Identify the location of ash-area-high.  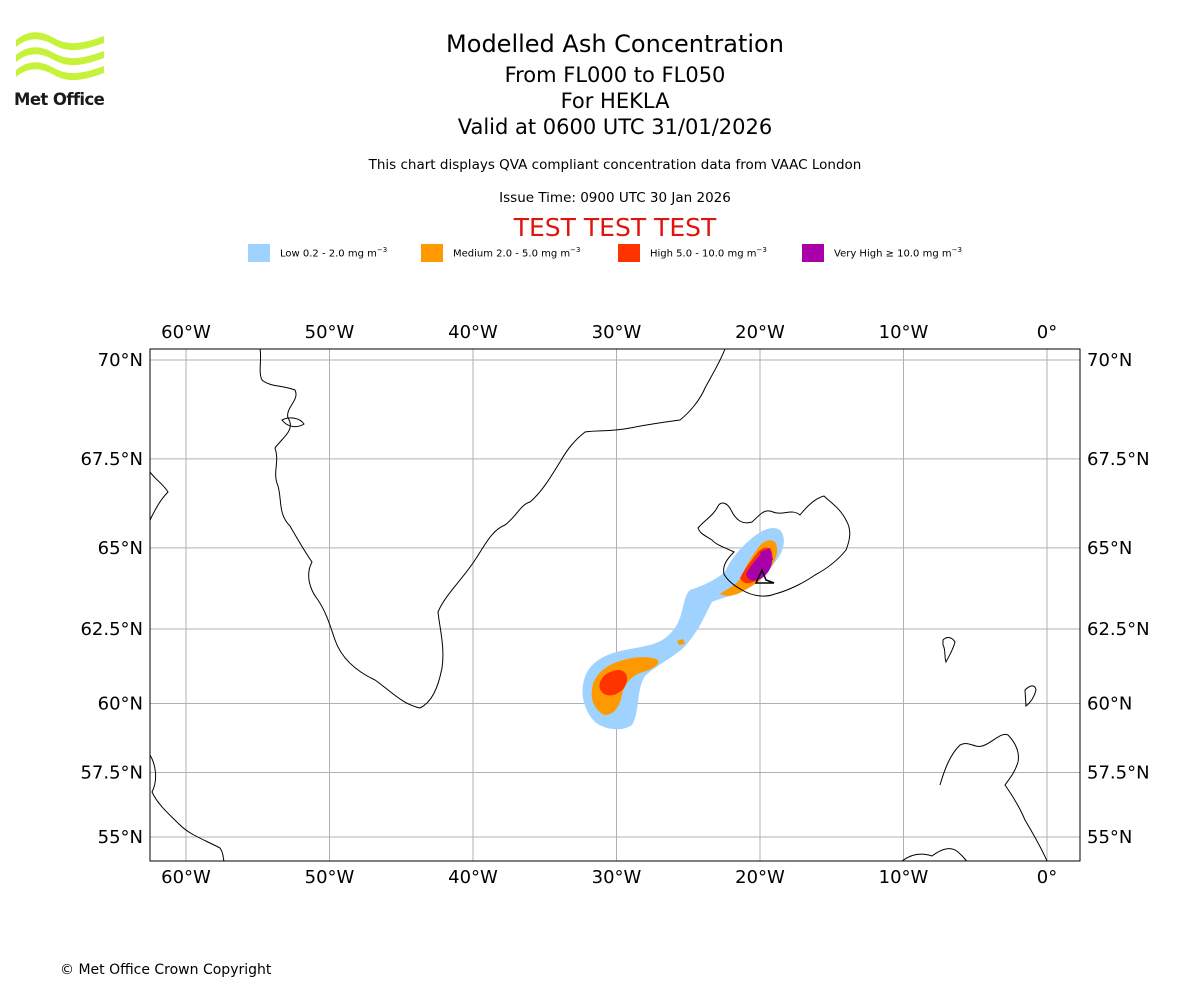
(613, 683).